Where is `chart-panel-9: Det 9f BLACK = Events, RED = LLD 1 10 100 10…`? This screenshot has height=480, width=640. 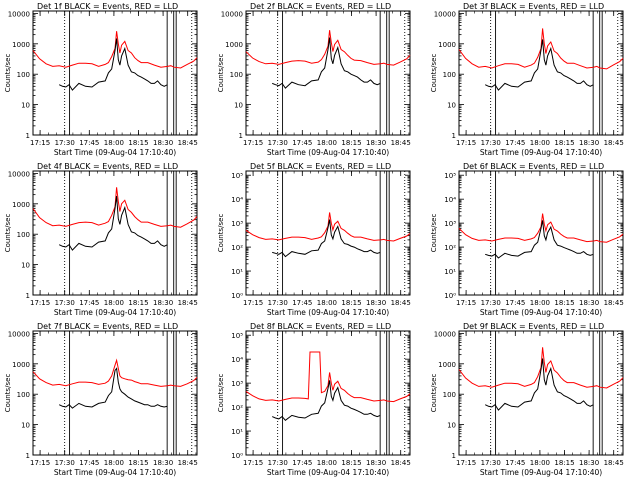 chart-panel-9: Det 9f BLACK = Events, RED = LLD 1 10 100 10… is located at coordinates (527, 399).